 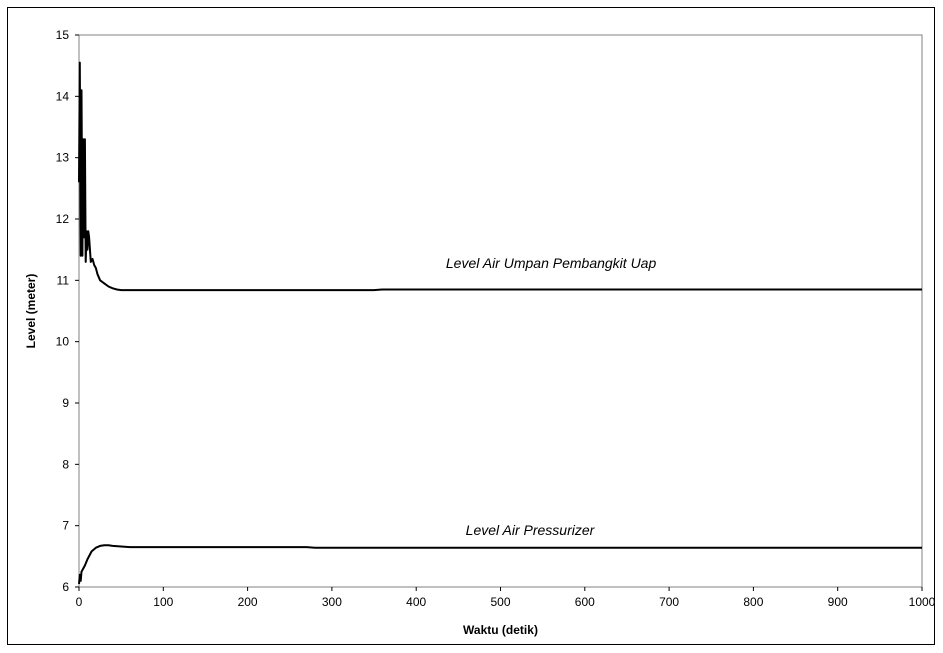 I want to click on x-tick-label: 1000, so click(x=922, y=602).